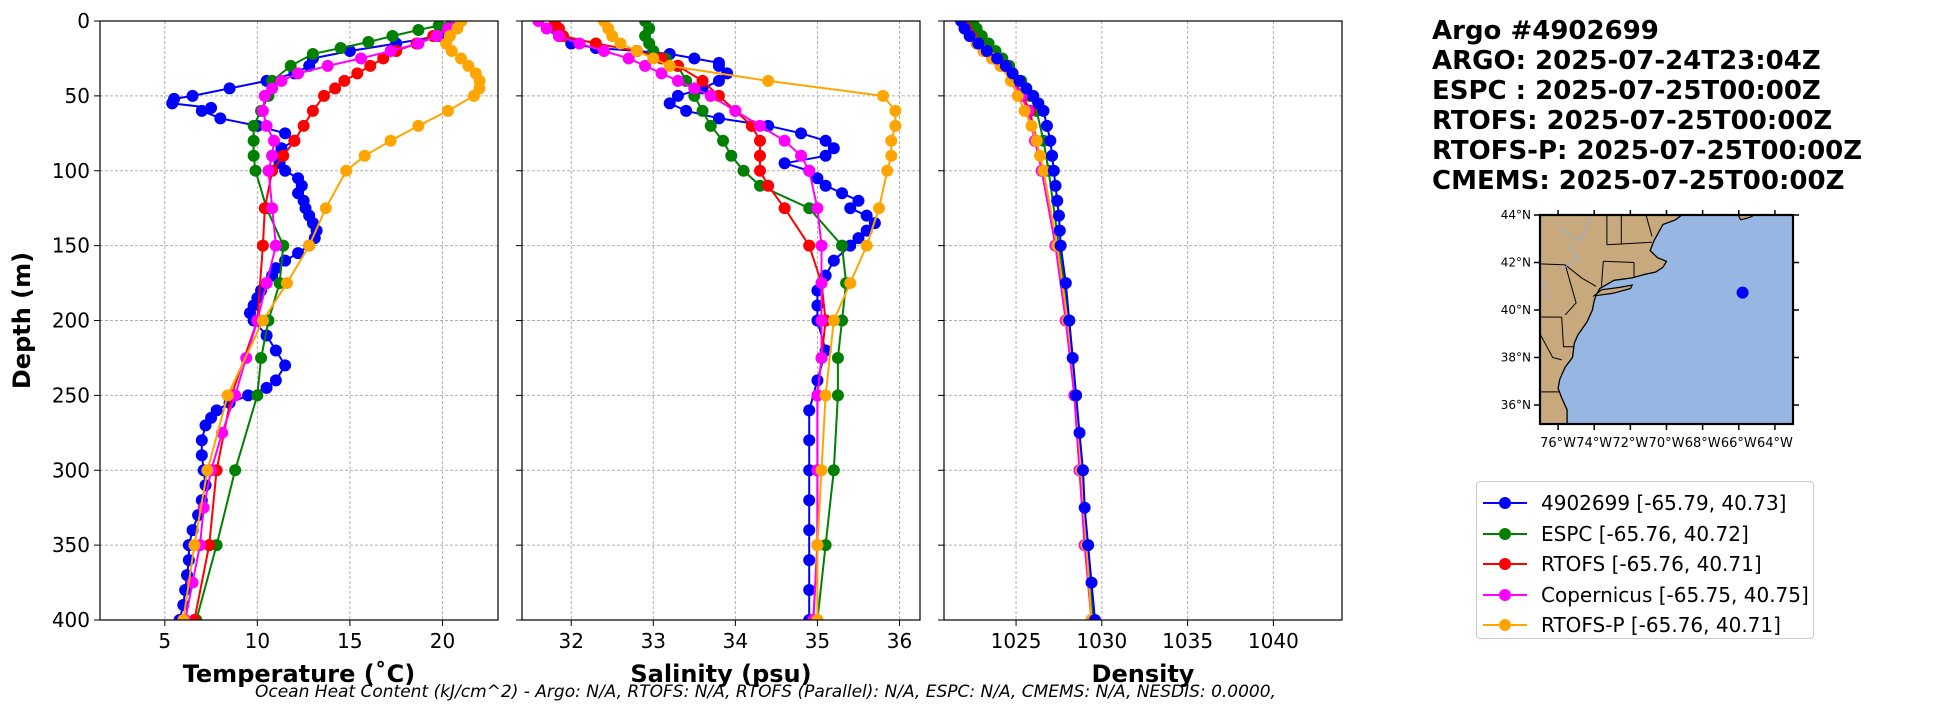  What do you see at coordinates (299, 674) in the screenshot?
I see `x-axis-label: Temperature (˚C)` at bounding box center [299, 674].